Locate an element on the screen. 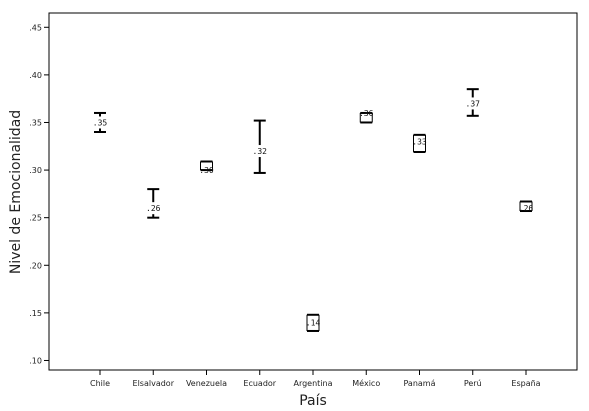 This screenshot has height=411, width=589. x-tick-label: Panamá is located at coordinates (419, 383).